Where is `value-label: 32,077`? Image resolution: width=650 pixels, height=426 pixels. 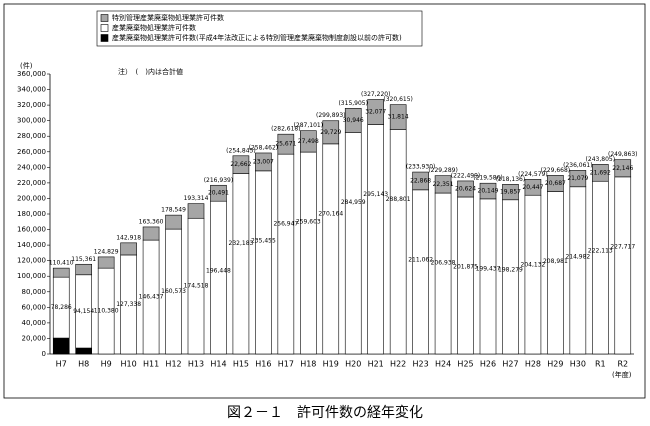 value-label: 32,077 is located at coordinates (375, 111).